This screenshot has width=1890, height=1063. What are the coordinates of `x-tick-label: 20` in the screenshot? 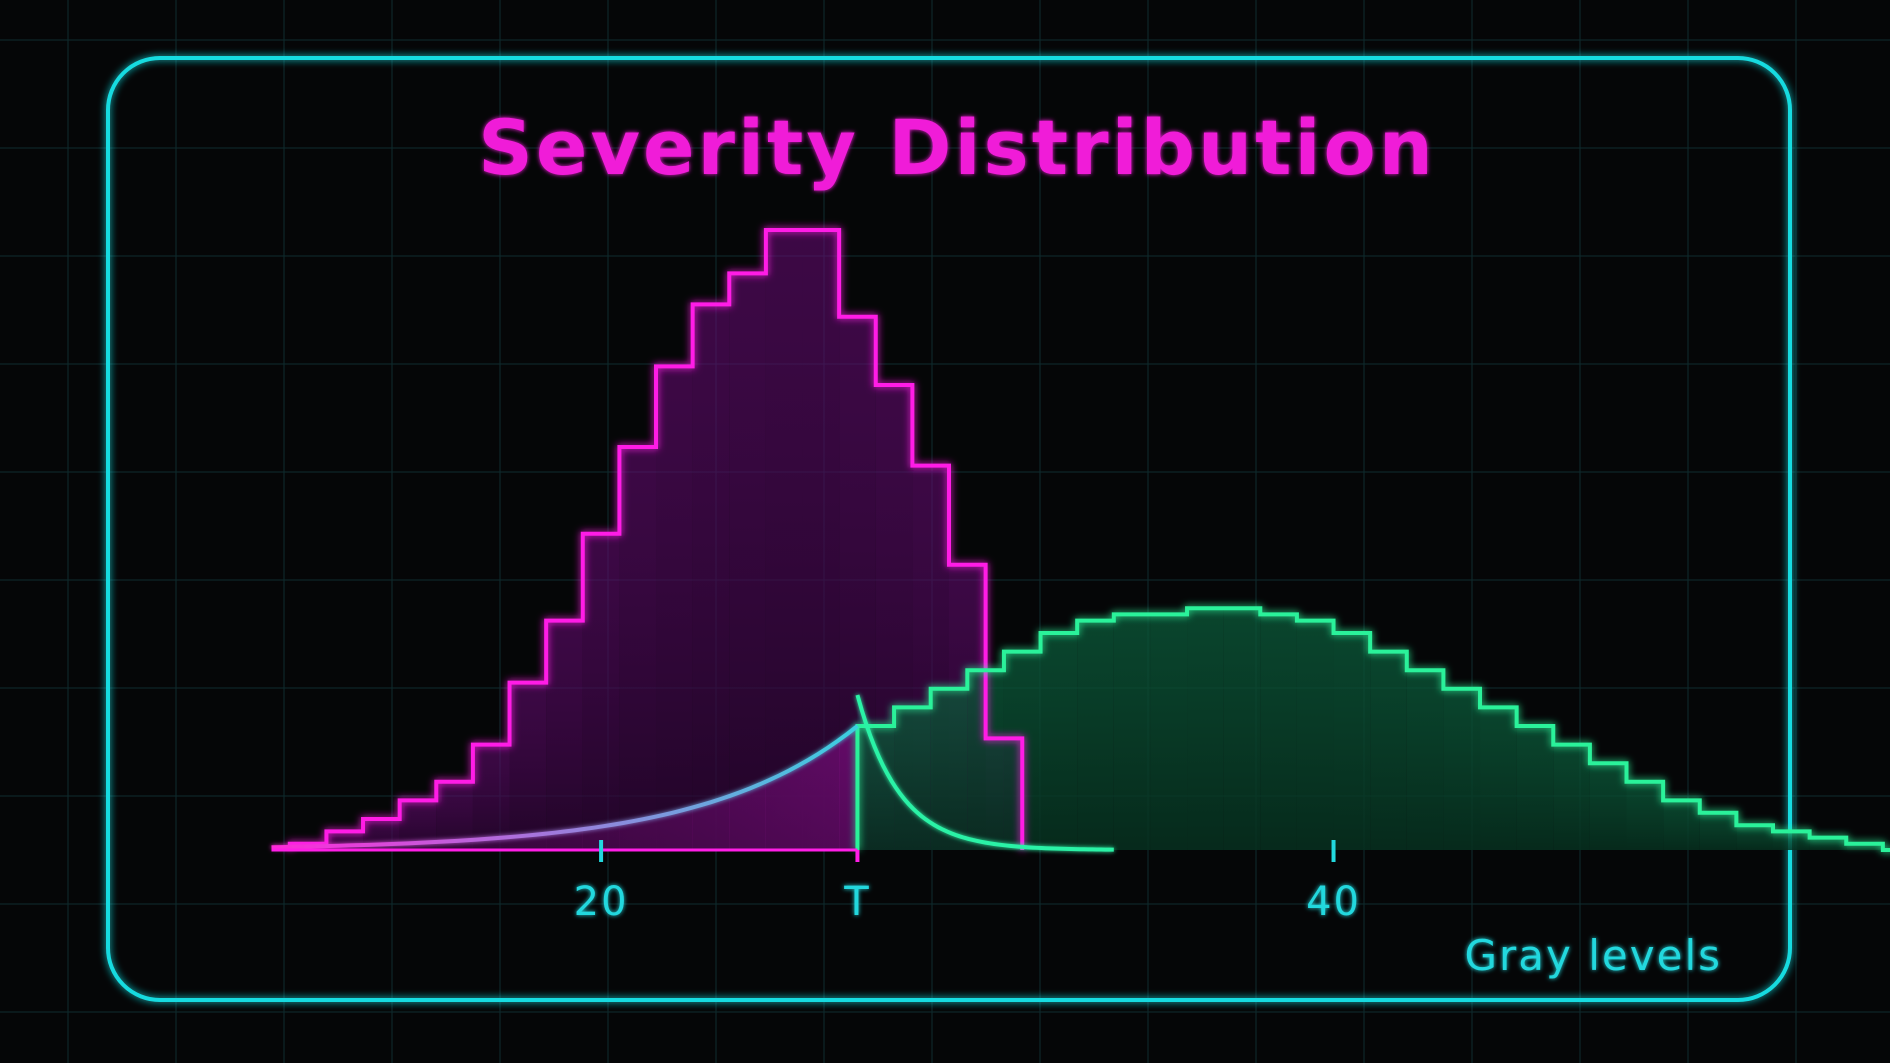 It's located at (601, 902).